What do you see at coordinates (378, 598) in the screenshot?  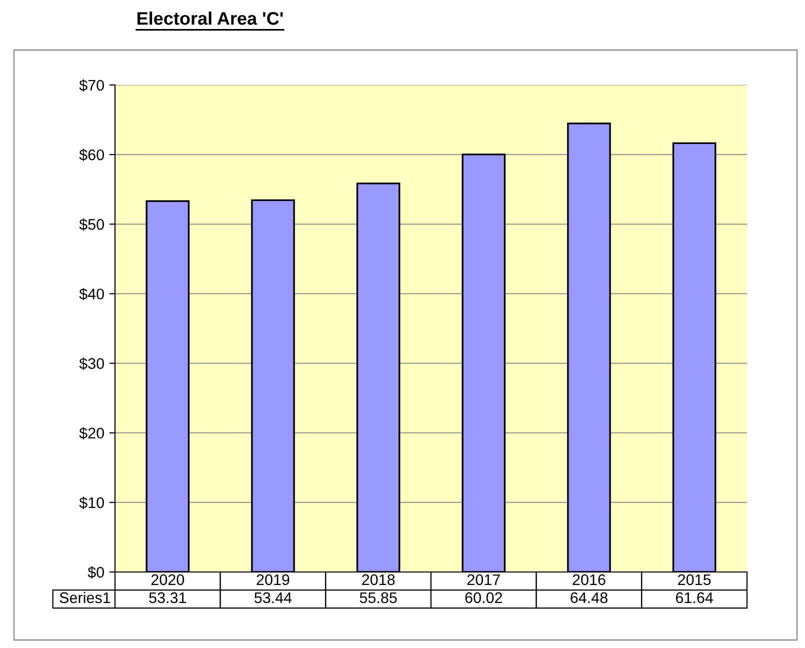 I see `data-label: 55.85` at bounding box center [378, 598].